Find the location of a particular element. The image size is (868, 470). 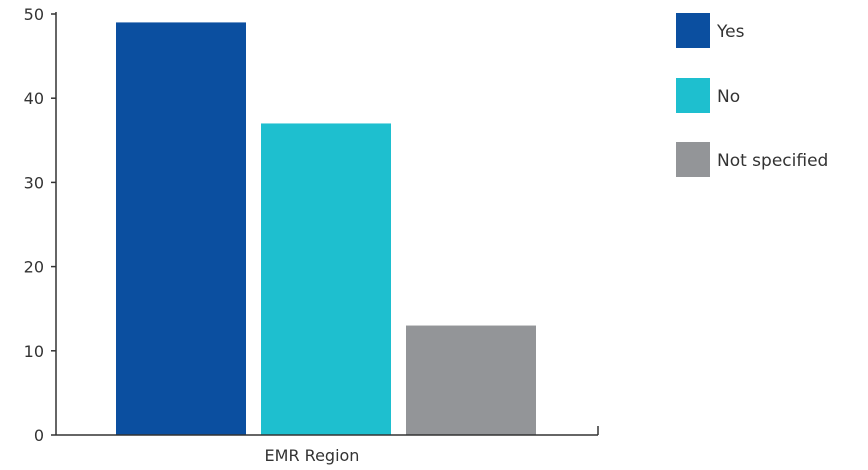

y-tick-label: 30 is located at coordinates (34, 182).